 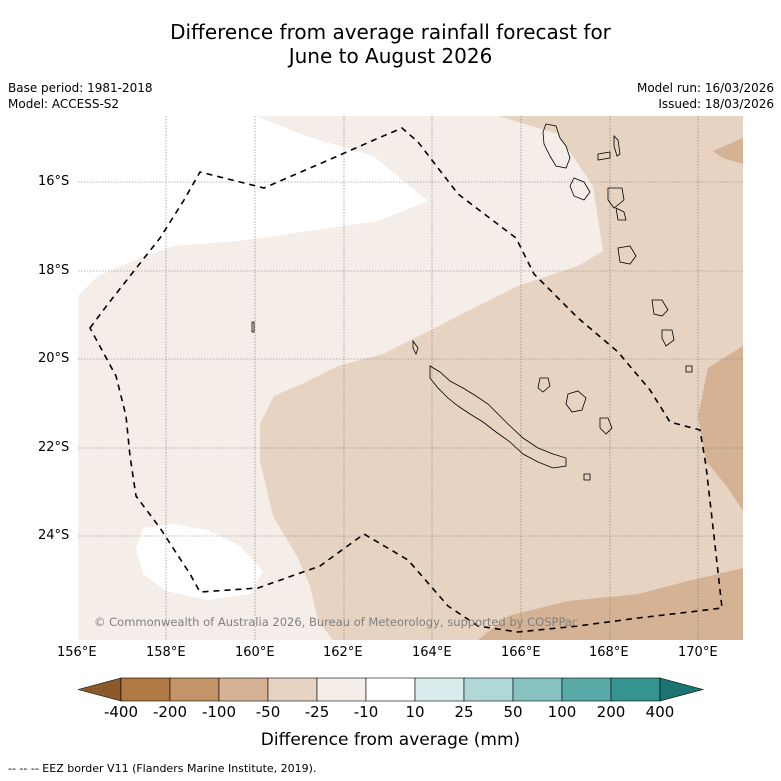 What do you see at coordinates (576, 401) in the screenshot?
I see `lifou-island` at bounding box center [576, 401].